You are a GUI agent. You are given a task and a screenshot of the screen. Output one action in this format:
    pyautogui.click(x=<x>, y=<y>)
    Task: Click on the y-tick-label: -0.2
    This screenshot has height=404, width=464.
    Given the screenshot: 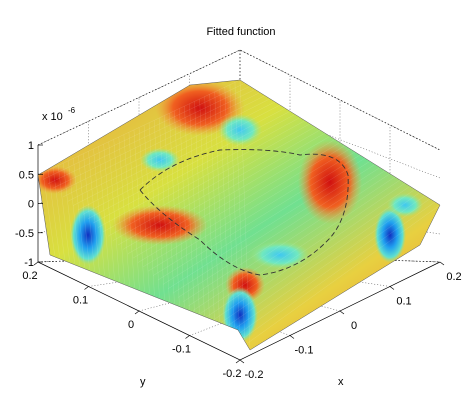 What is the action you would take?
    pyautogui.click(x=232, y=374)
    